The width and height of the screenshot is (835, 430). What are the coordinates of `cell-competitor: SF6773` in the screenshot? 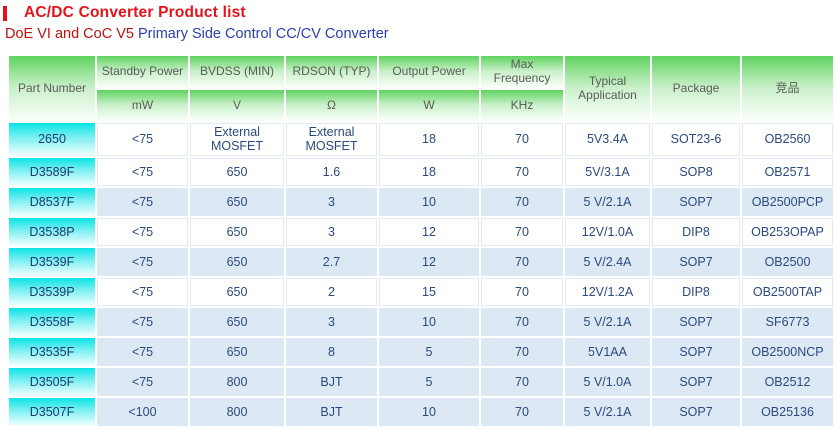 It's located at (787, 321).